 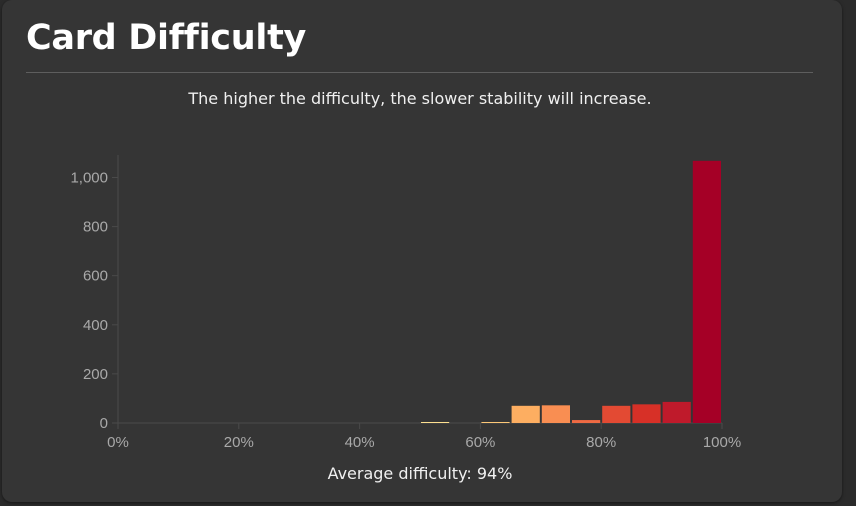 What do you see at coordinates (118, 442) in the screenshot?
I see `x-tick-label: 0%` at bounding box center [118, 442].